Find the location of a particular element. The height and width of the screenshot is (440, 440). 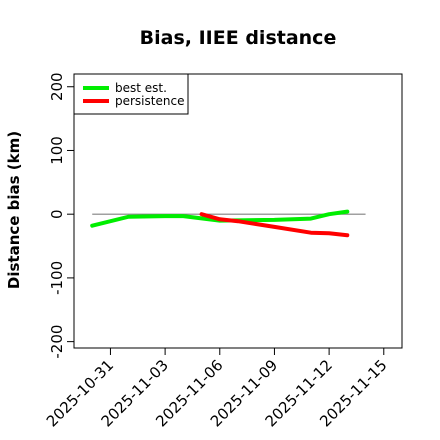

y-tick-label--200: -200 is located at coordinates (57, 342).